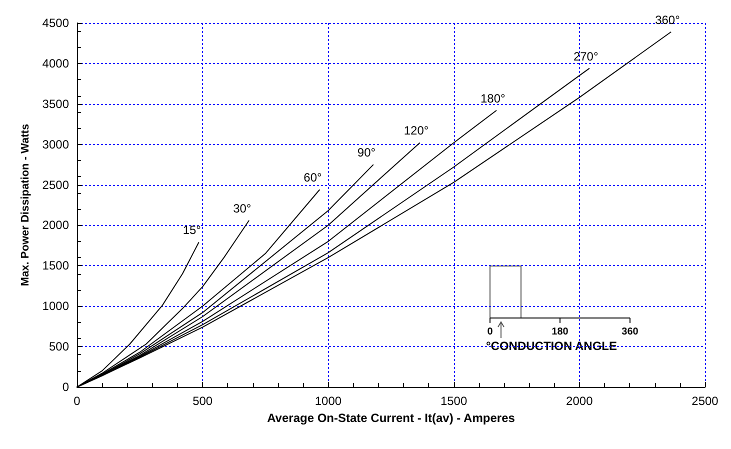  I want to click on annotation: 180, so click(560, 332).